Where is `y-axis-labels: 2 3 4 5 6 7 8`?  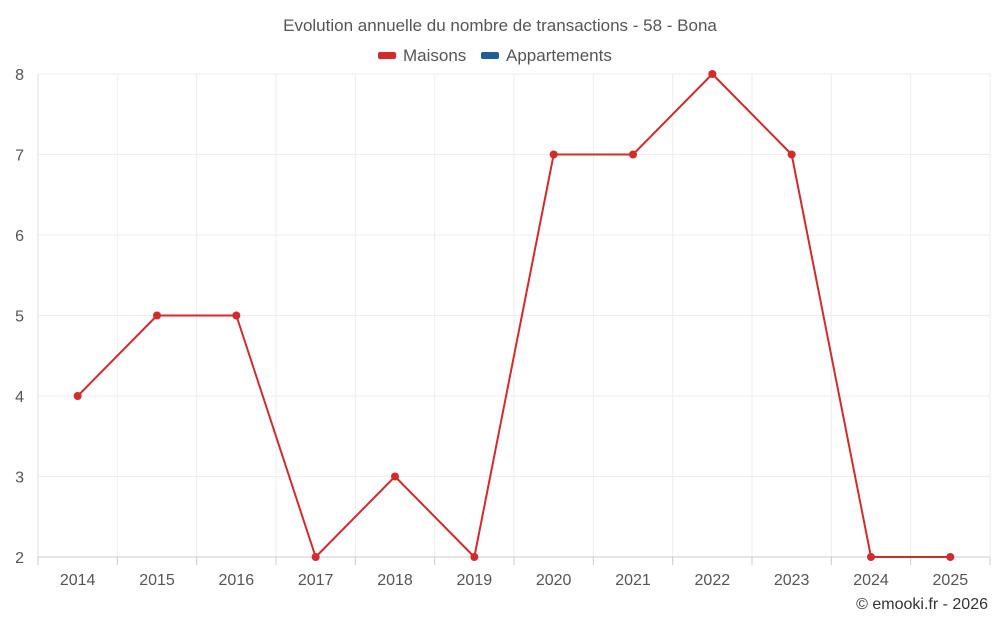
y-axis-labels: 2 3 4 5 6 7 8 is located at coordinates (19, 317).